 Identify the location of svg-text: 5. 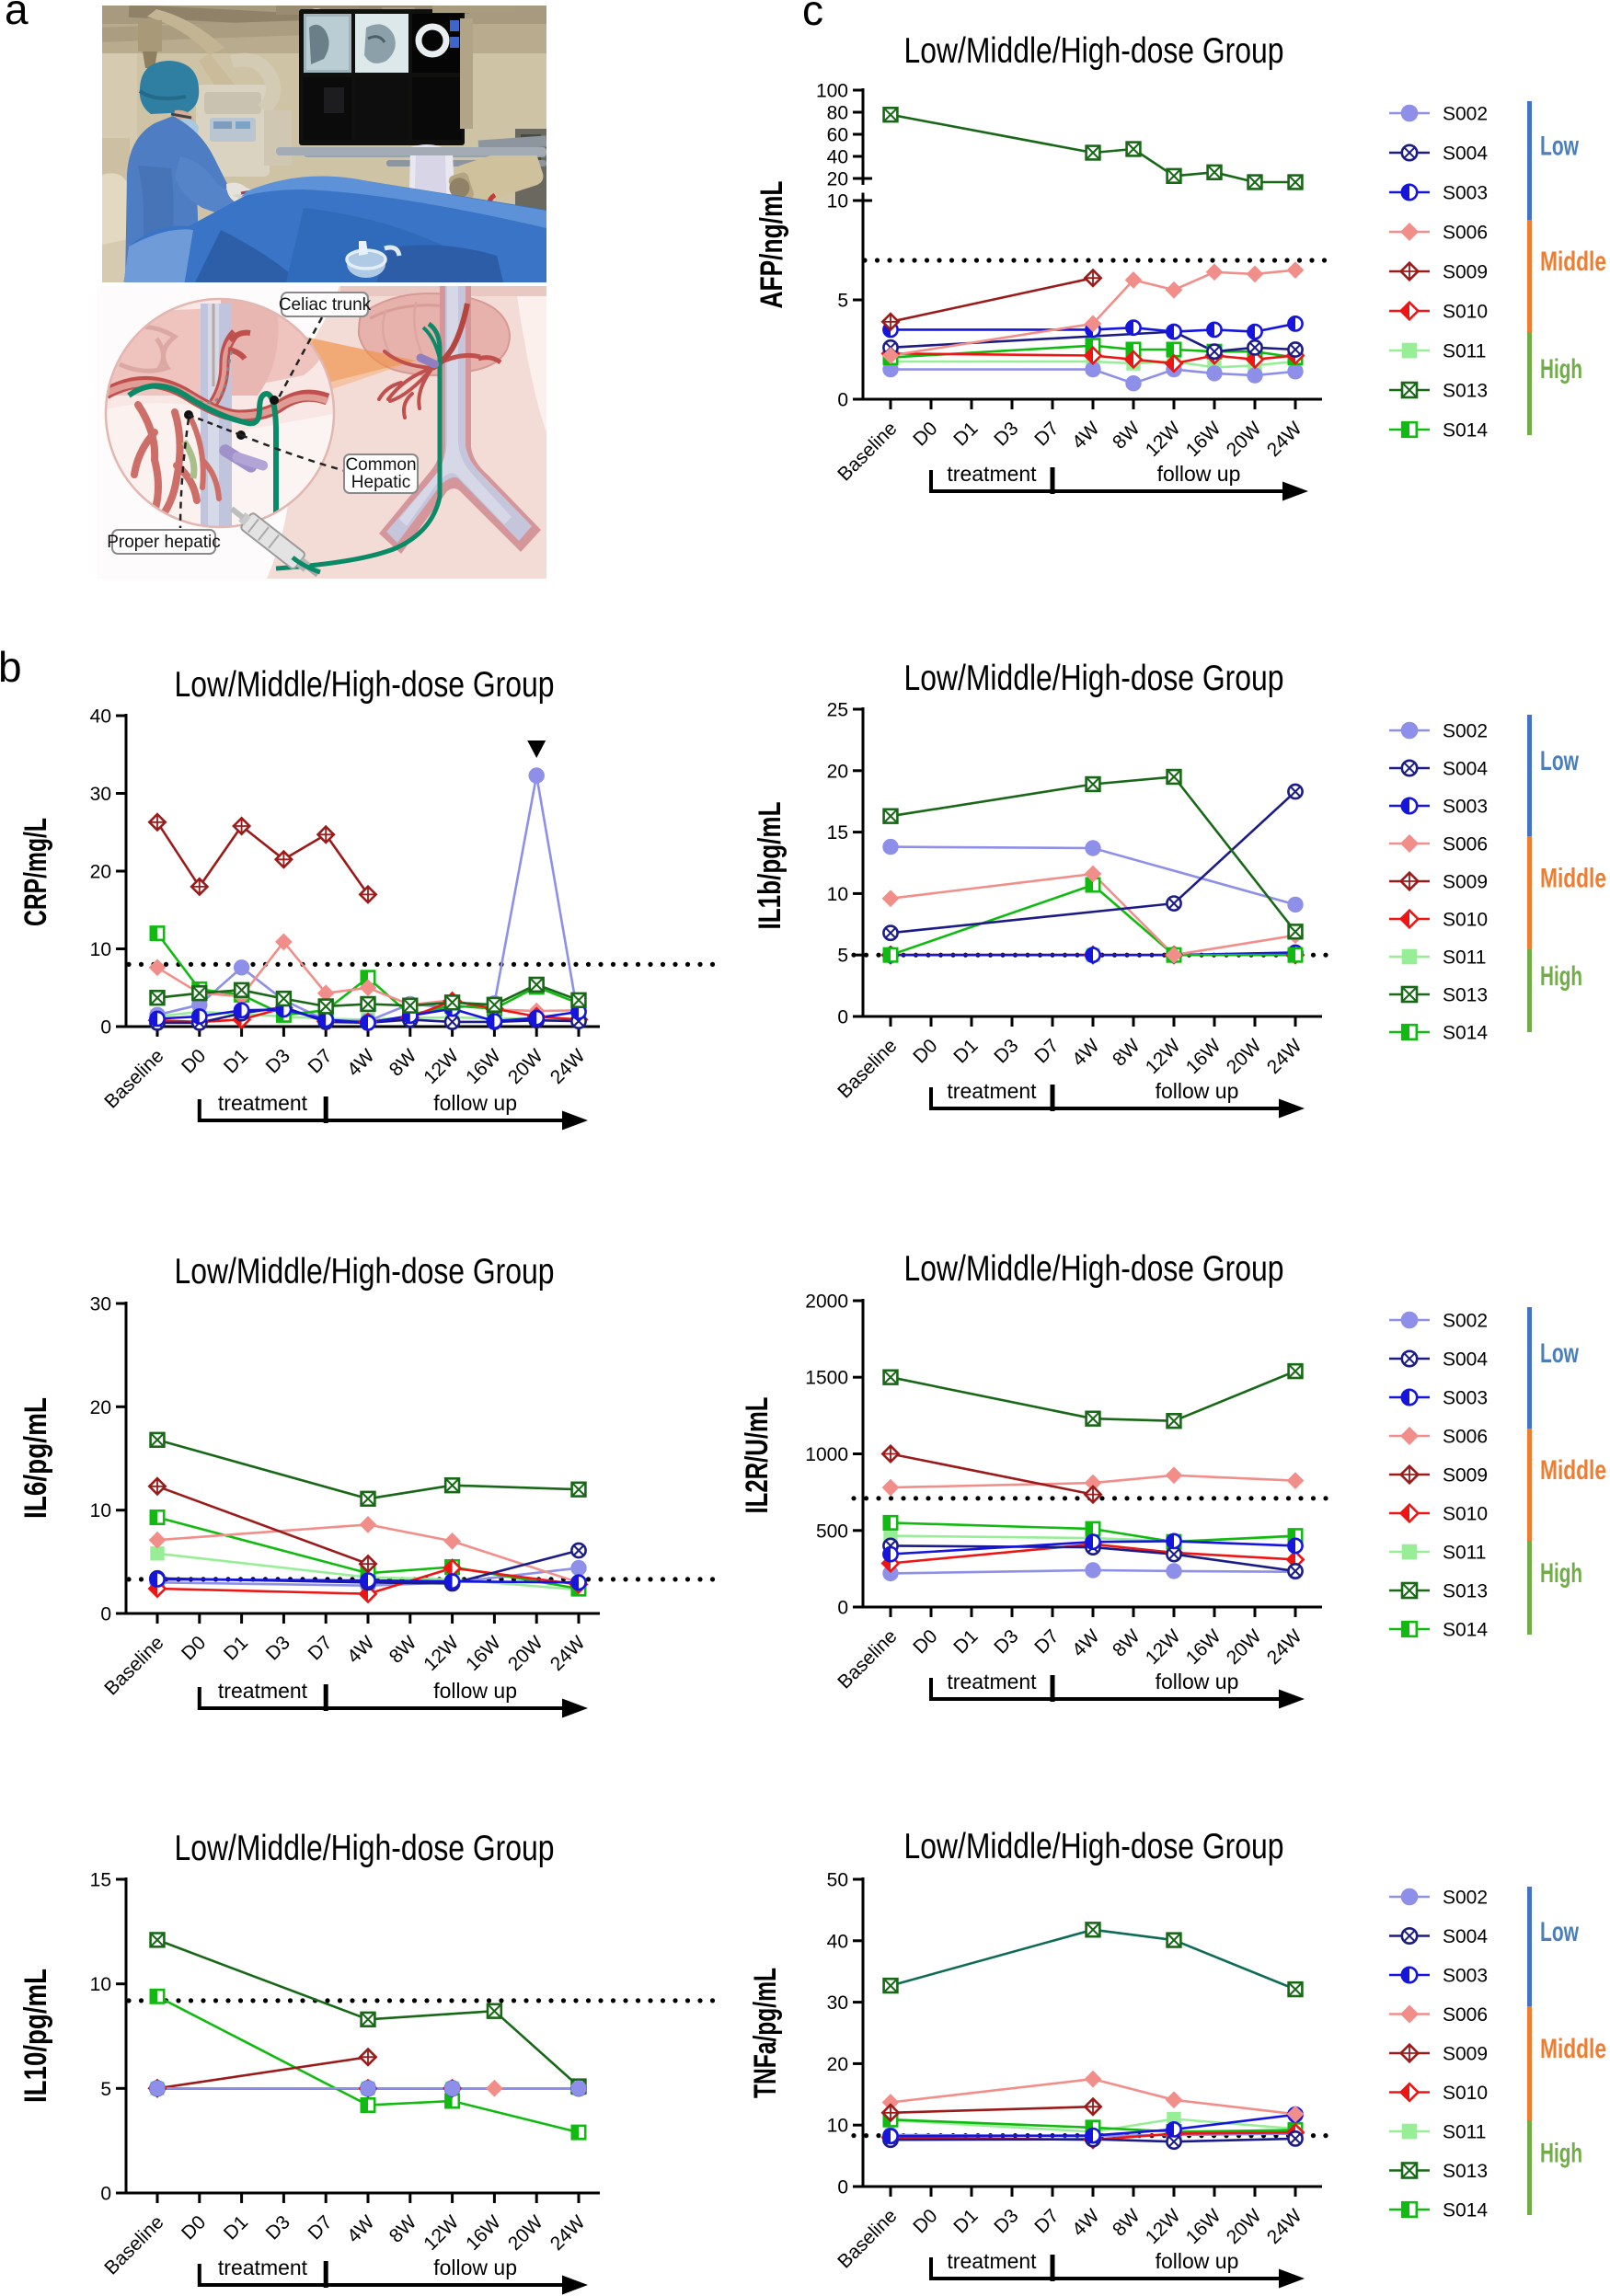
(842, 301).